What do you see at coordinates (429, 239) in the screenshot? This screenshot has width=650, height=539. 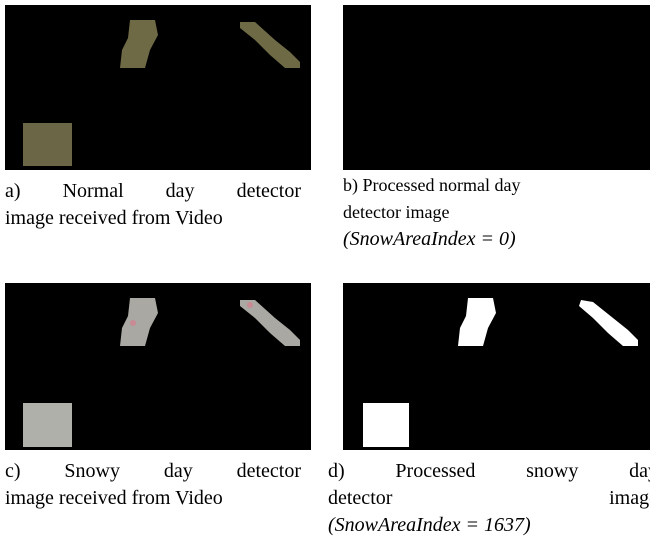 I see `caption-index: (SnowAreaIndex = 0)` at bounding box center [429, 239].